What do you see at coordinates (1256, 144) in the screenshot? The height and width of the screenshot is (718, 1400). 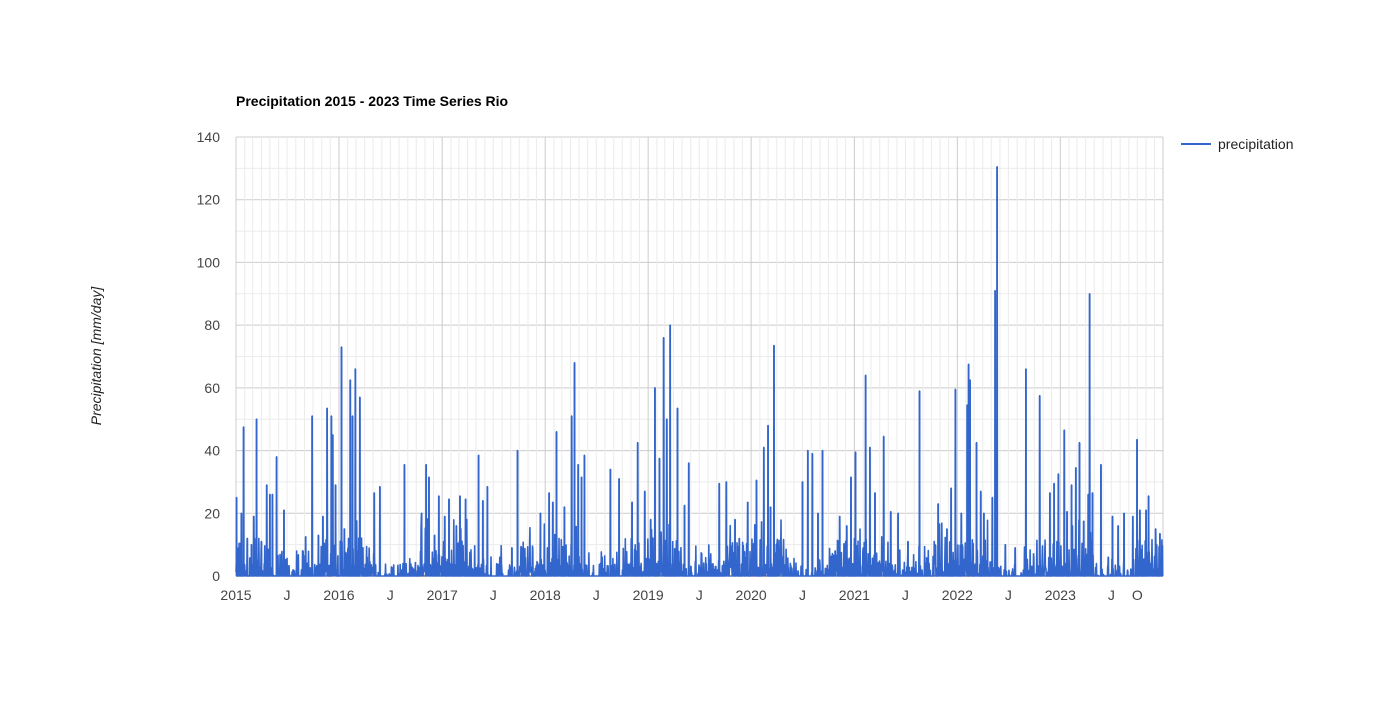 I see `legend-label-precipitation: precipitation` at bounding box center [1256, 144].